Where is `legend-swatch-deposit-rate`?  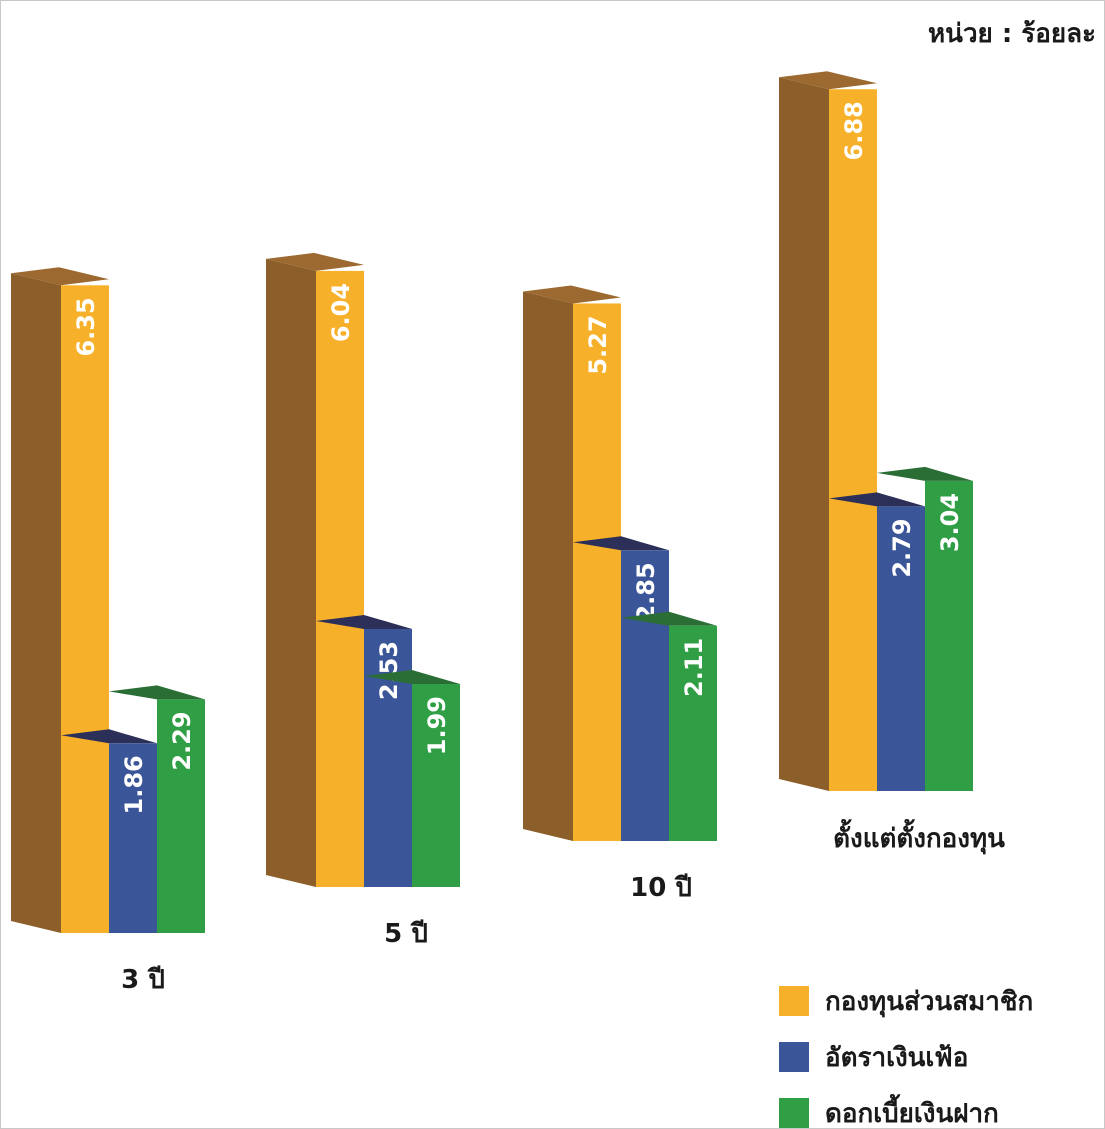 legend-swatch-deposit-rate is located at coordinates (794, 1113).